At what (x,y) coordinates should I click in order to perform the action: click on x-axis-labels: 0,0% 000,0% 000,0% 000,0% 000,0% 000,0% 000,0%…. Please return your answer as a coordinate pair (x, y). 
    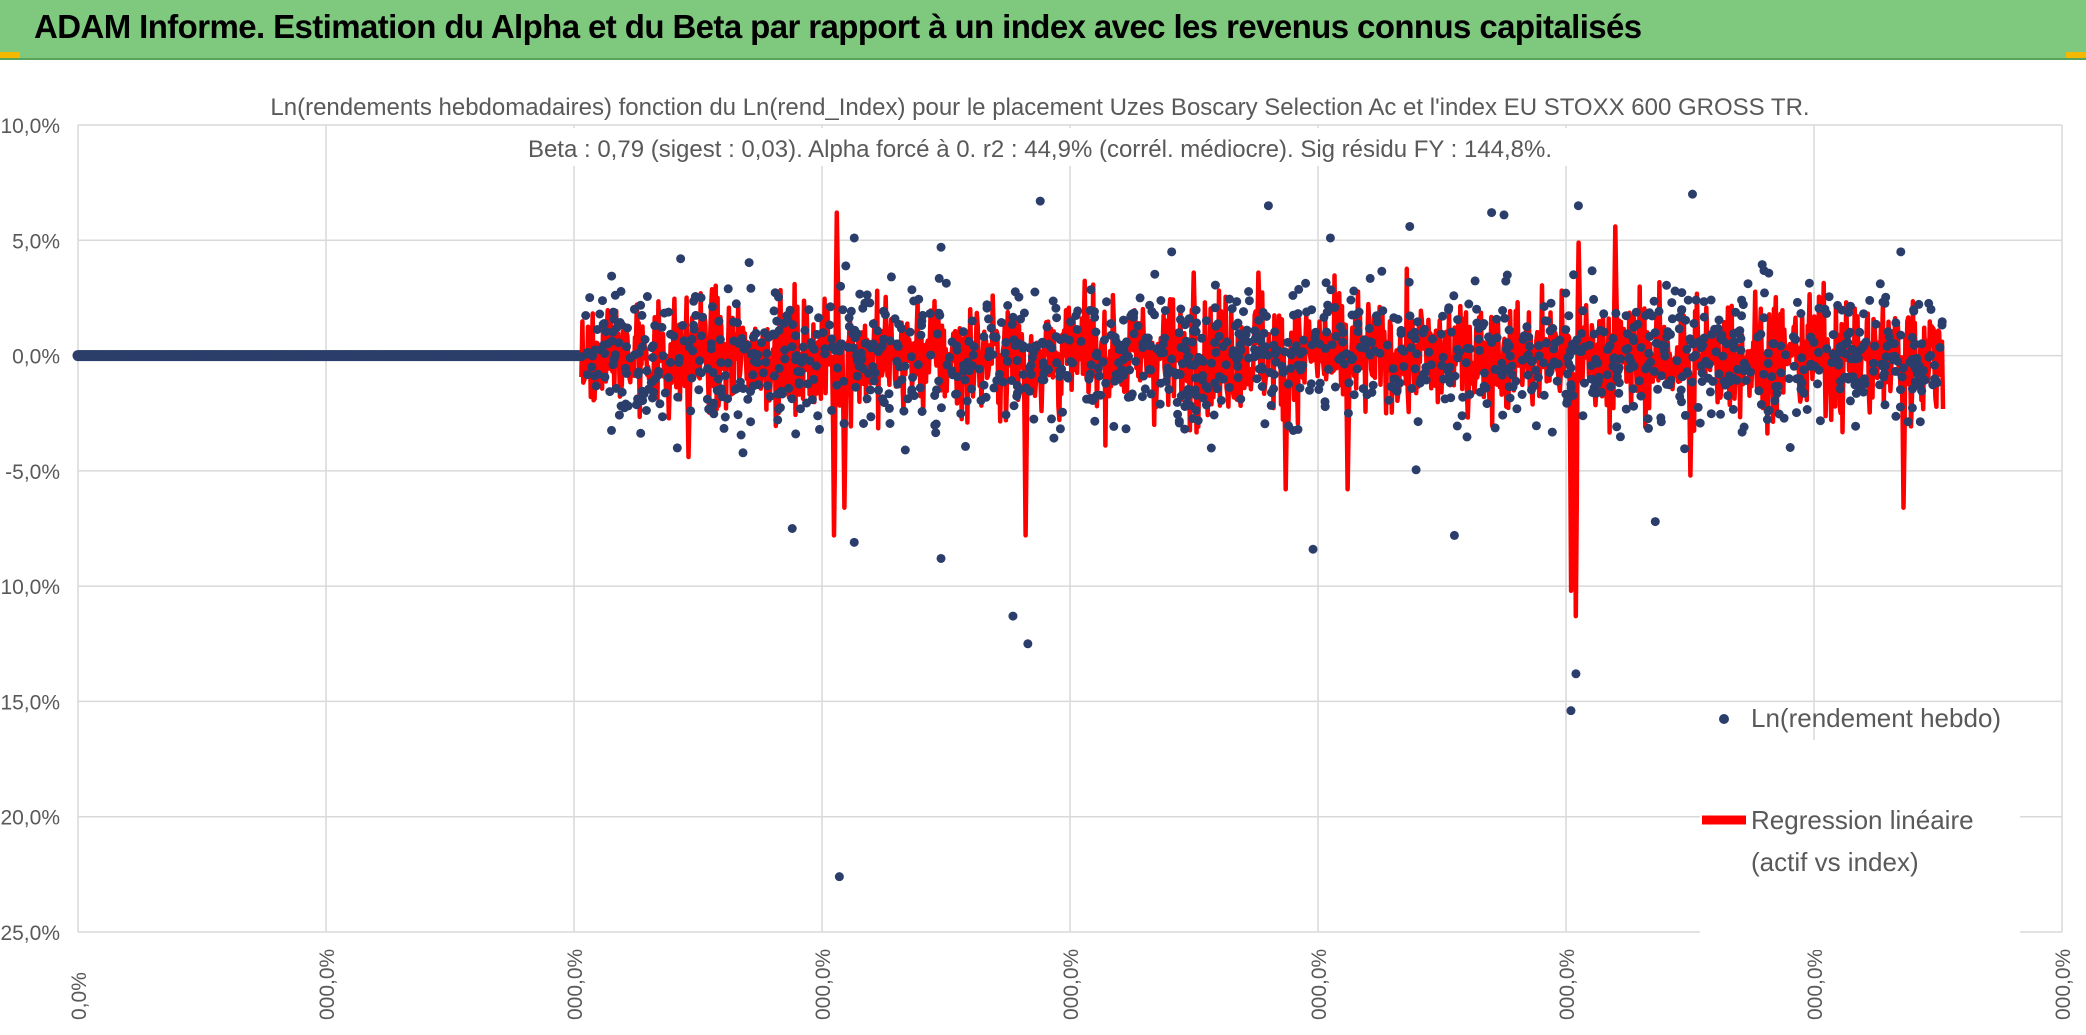
    Looking at the image, I should click on (1071, 984).